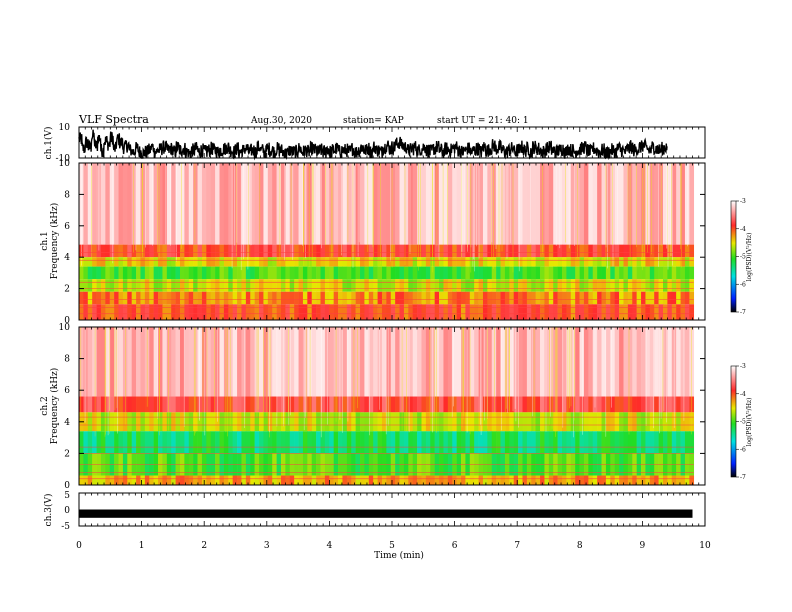  What do you see at coordinates (67, 496) in the screenshot?
I see `ch3-ytick-top: 5` at bounding box center [67, 496].